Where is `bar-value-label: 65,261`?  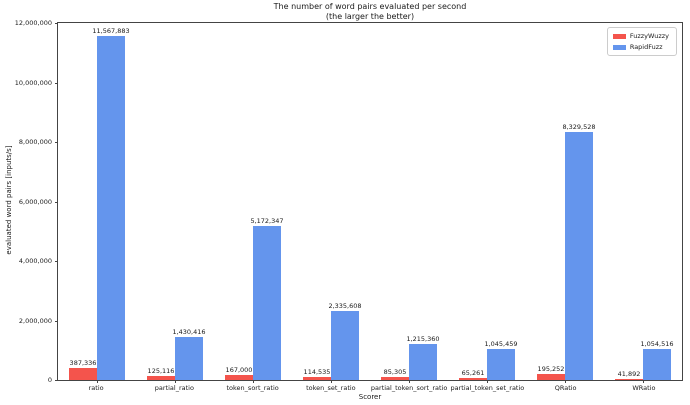 bar-value-label: 65,261 is located at coordinates (473, 373).